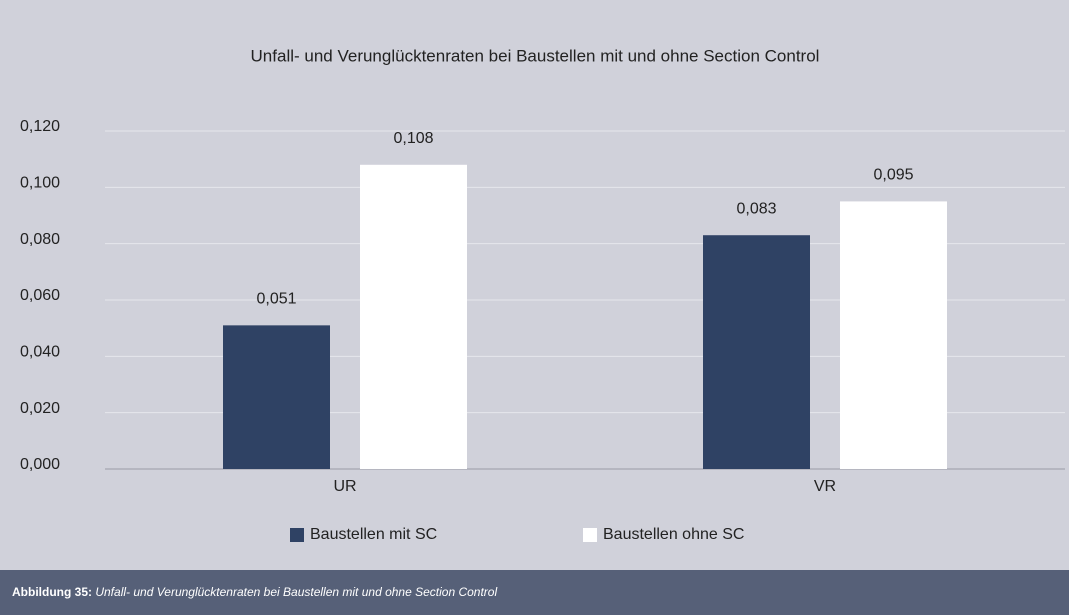  Describe the element at coordinates (344, 486) in the screenshot. I see `x-tick-label: UR` at that location.